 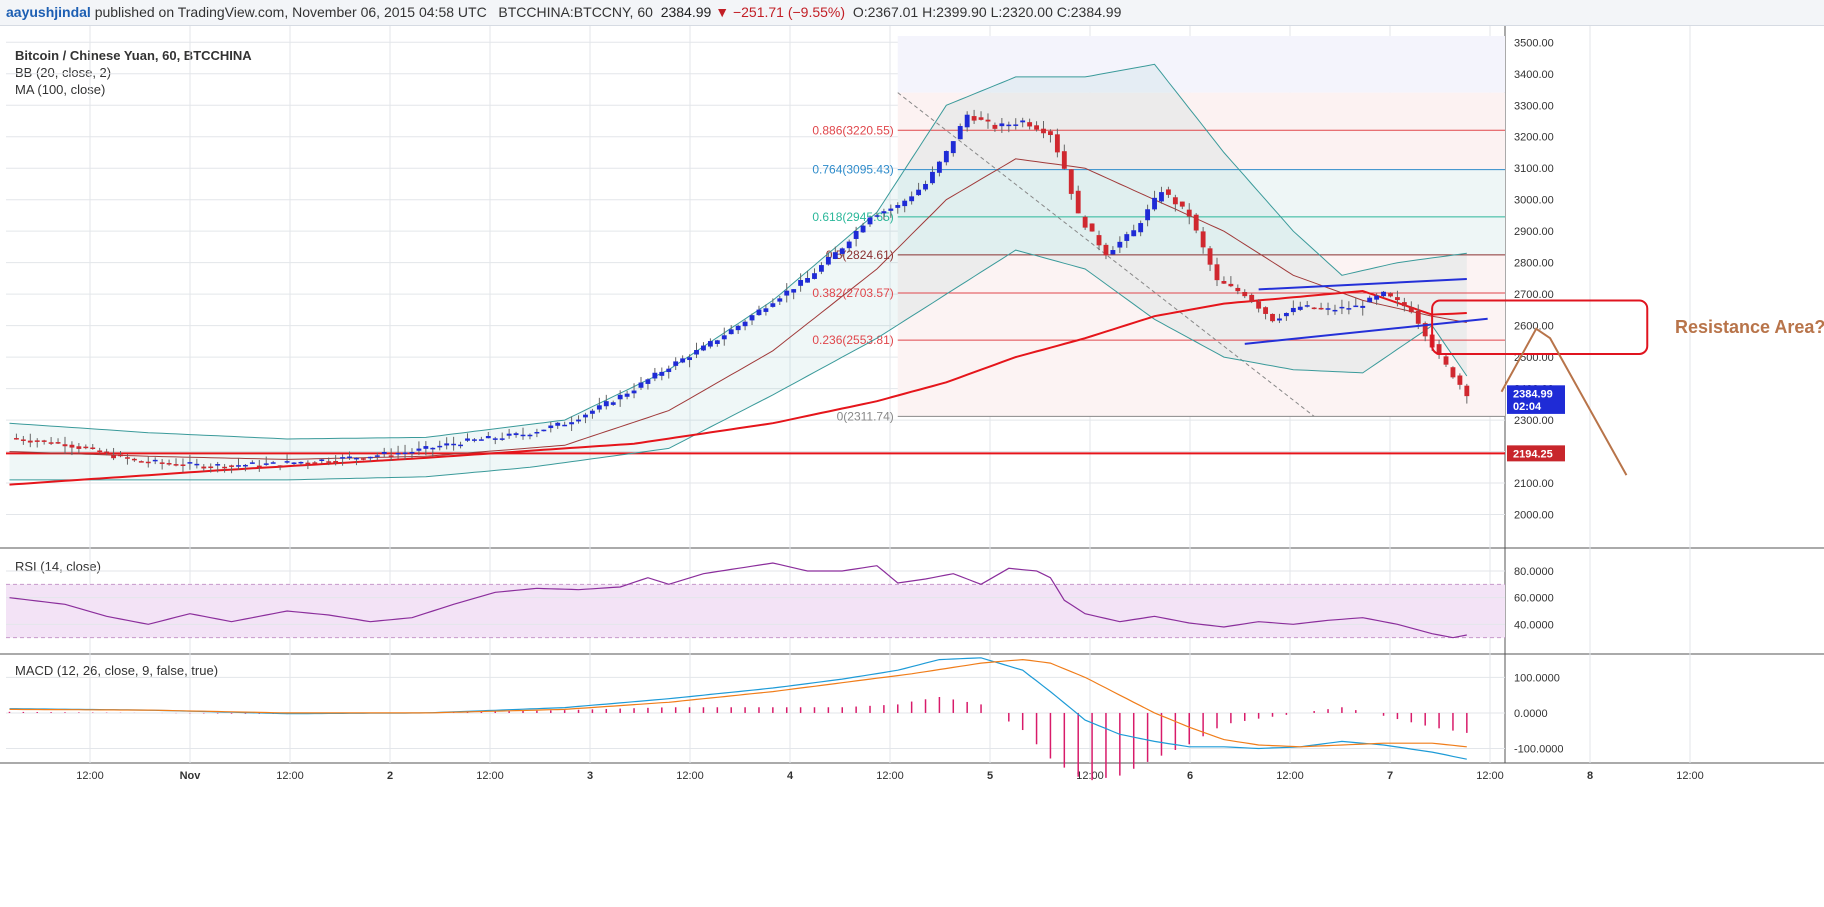 I want to click on price-tick-label: 3000.00, so click(x=1534, y=201).